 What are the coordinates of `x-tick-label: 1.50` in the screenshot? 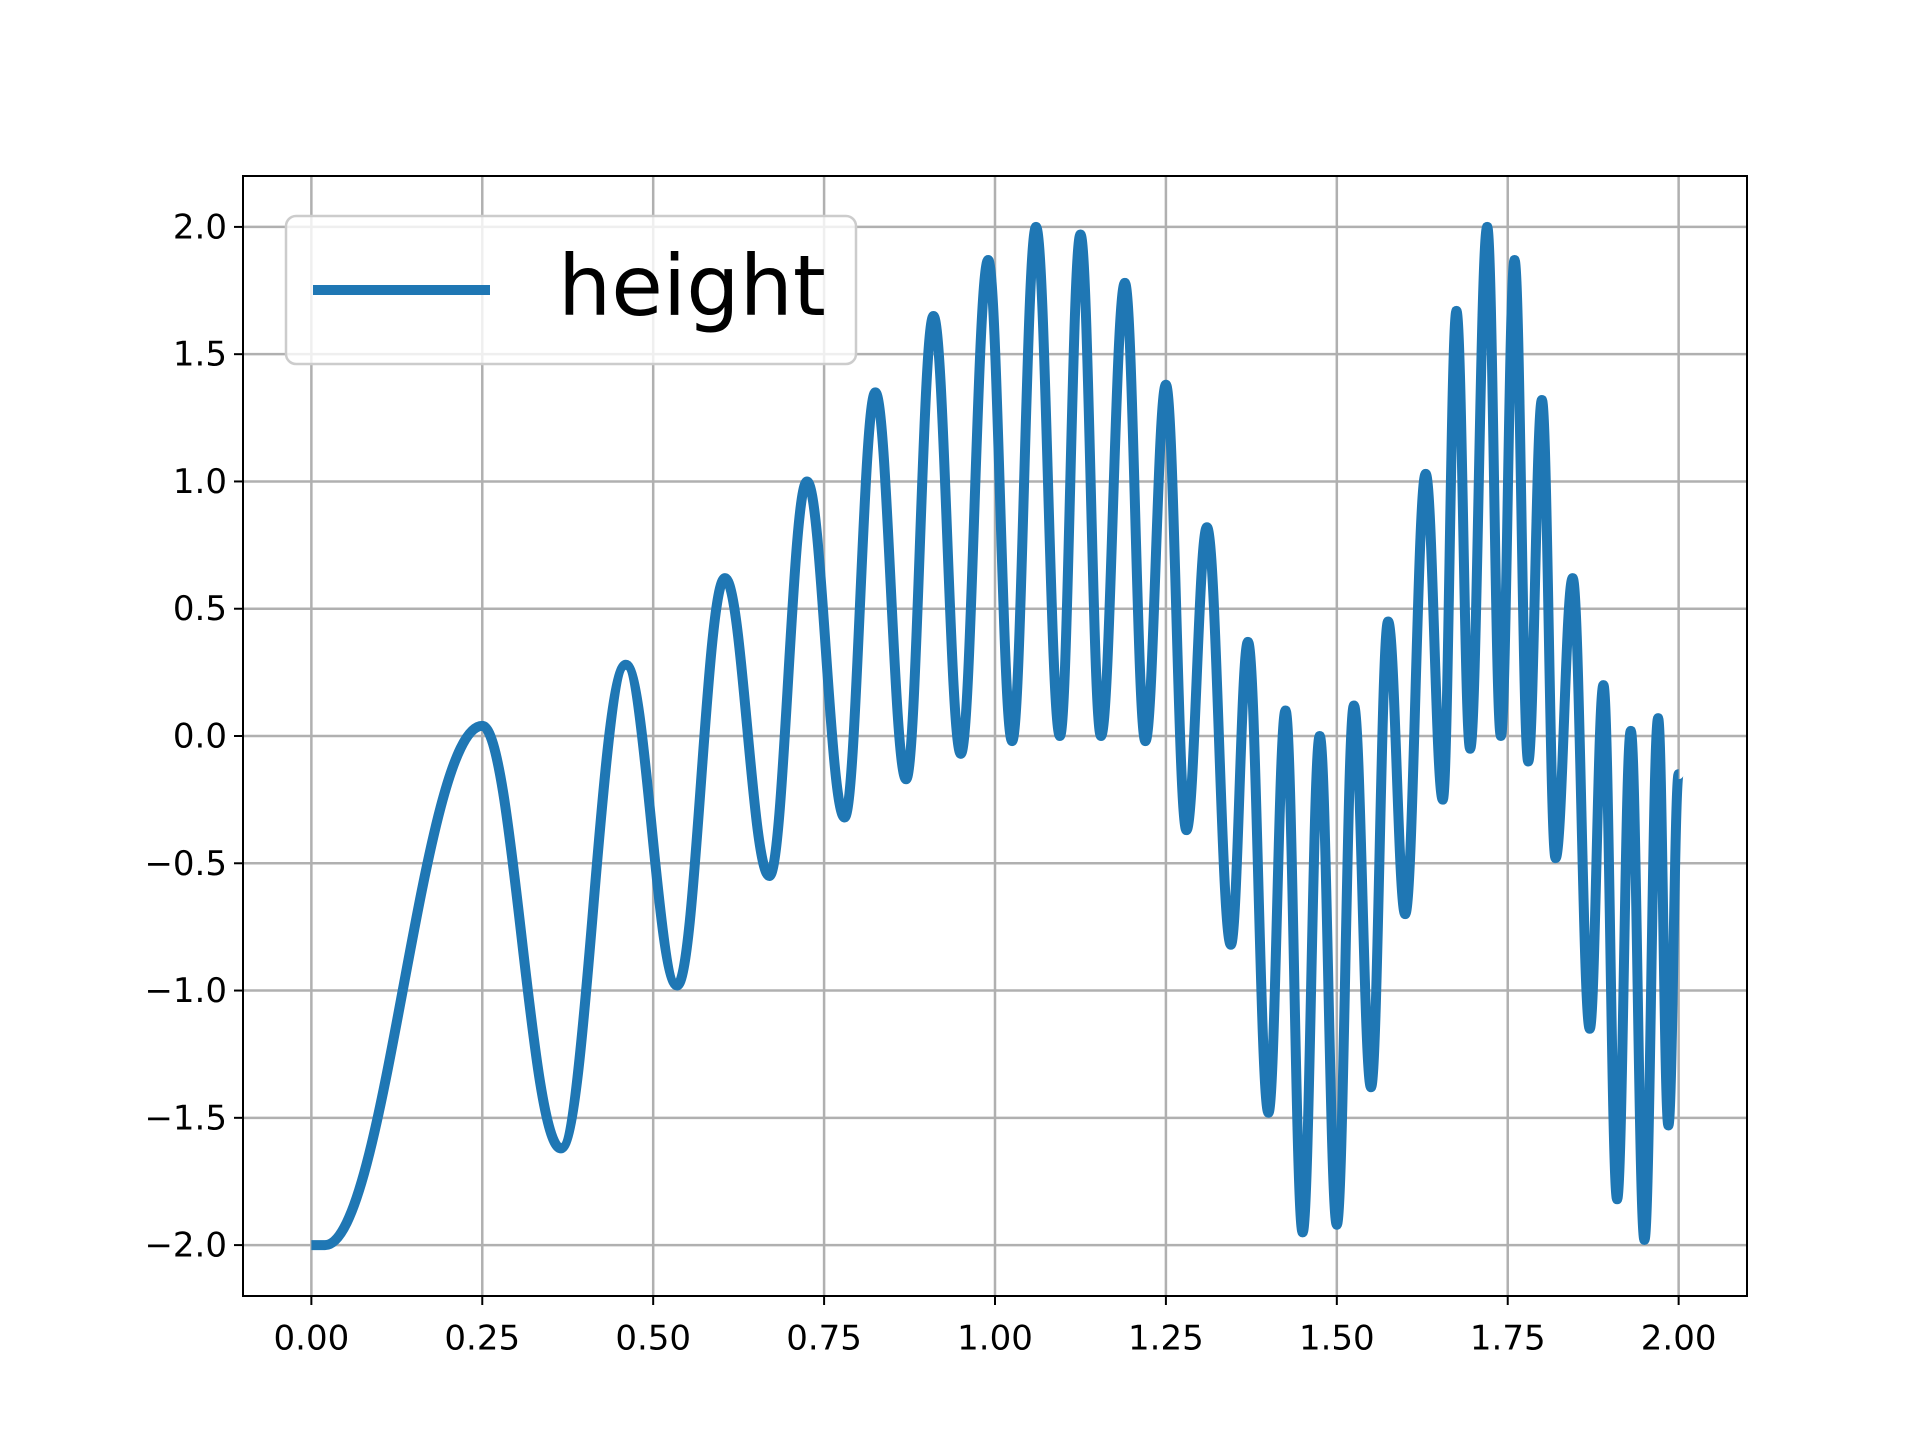 It's located at (1337, 1339).